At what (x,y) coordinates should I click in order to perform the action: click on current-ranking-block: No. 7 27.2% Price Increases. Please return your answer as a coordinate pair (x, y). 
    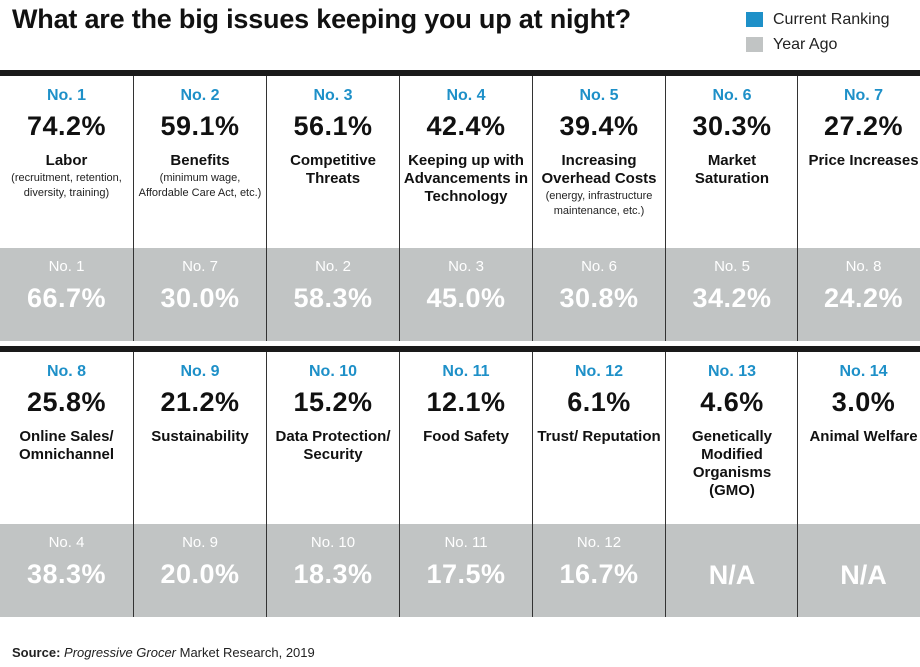
    Looking at the image, I should click on (859, 162).